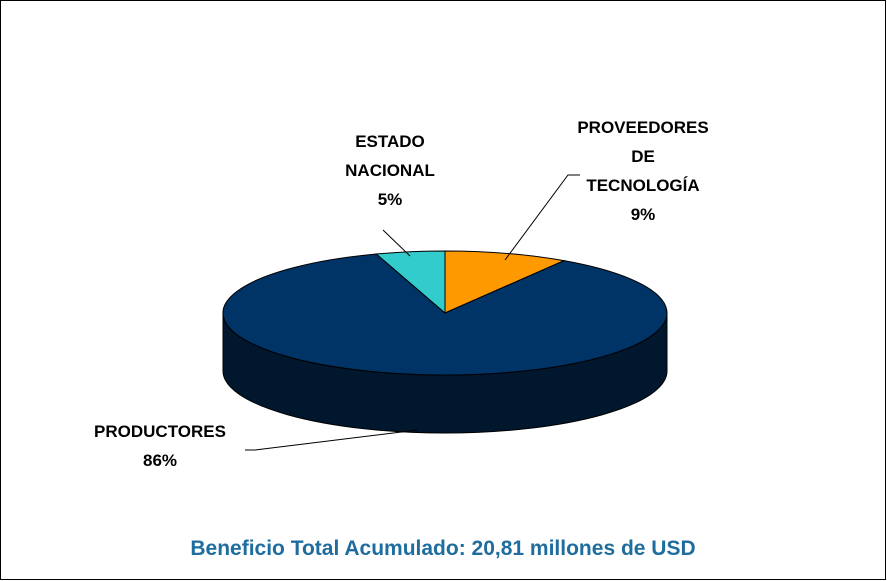  Describe the element at coordinates (390, 199) in the screenshot. I see `slice-value-label: 5%` at that location.